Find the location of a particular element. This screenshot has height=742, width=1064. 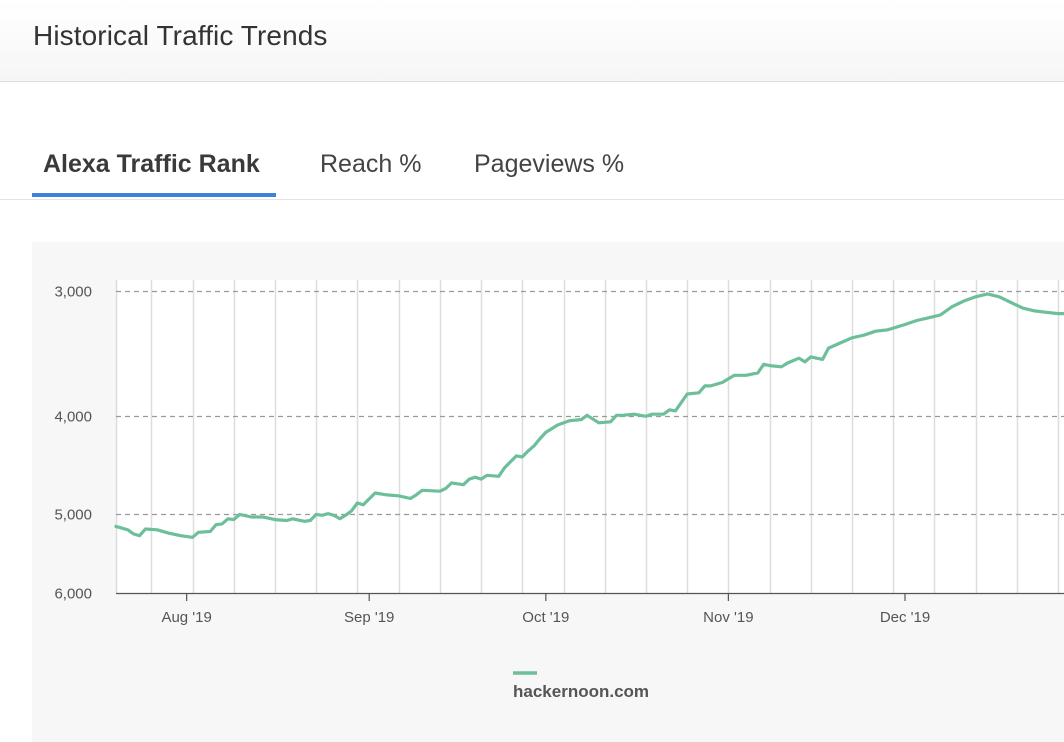

y-tick-label: 5,000 is located at coordinates (73, 515).